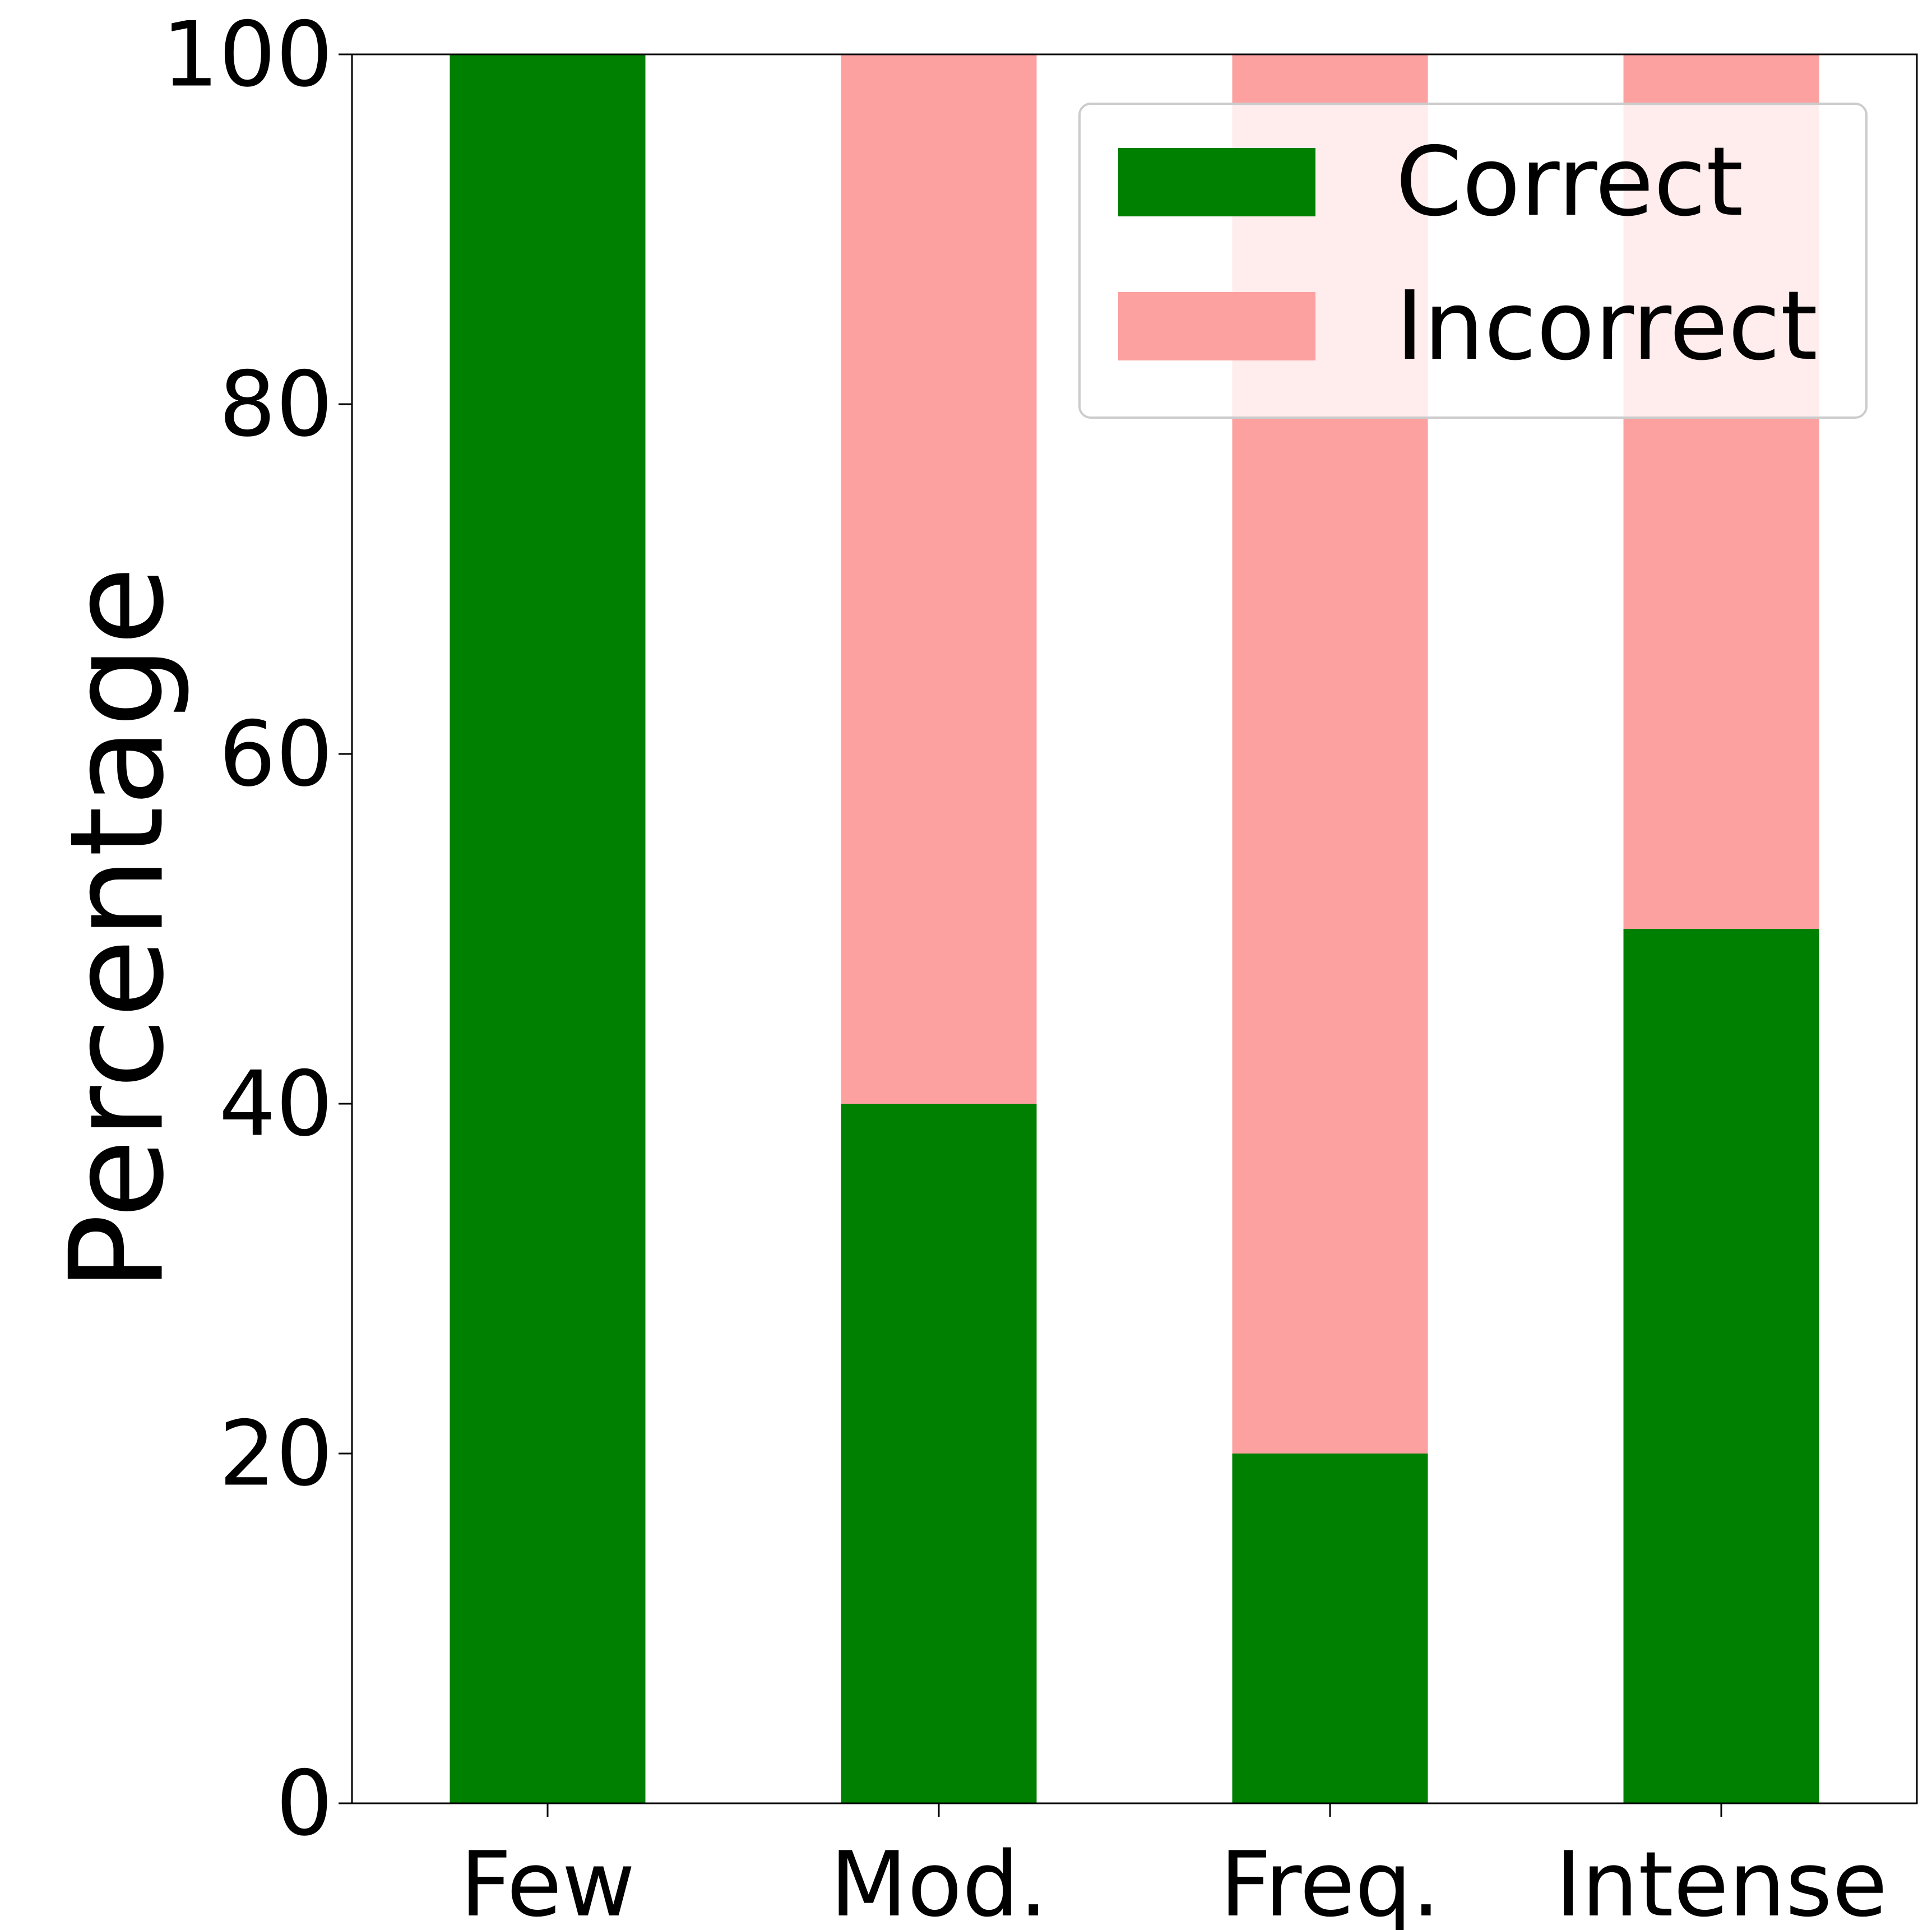  What do you see at coordinates (276, 1454) in the screenshot?
I see `y-tick-label-20: 20` at bounding box center [276, 1454].